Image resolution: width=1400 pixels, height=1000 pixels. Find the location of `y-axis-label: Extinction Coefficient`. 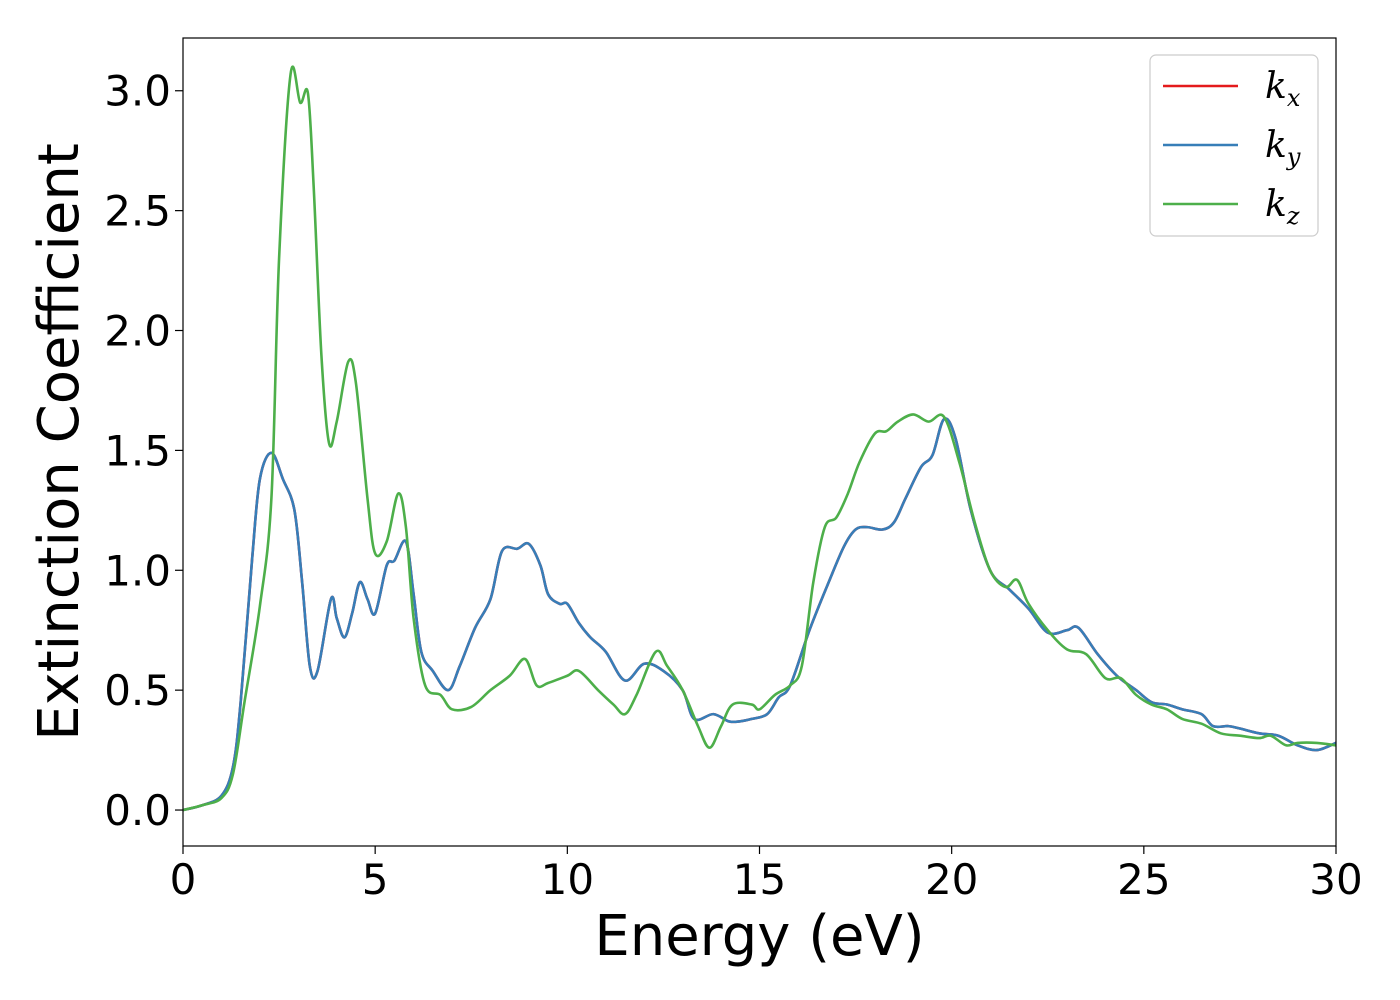

y-axis-label: Extinction Coefficient is located at coordinates (59, 442).